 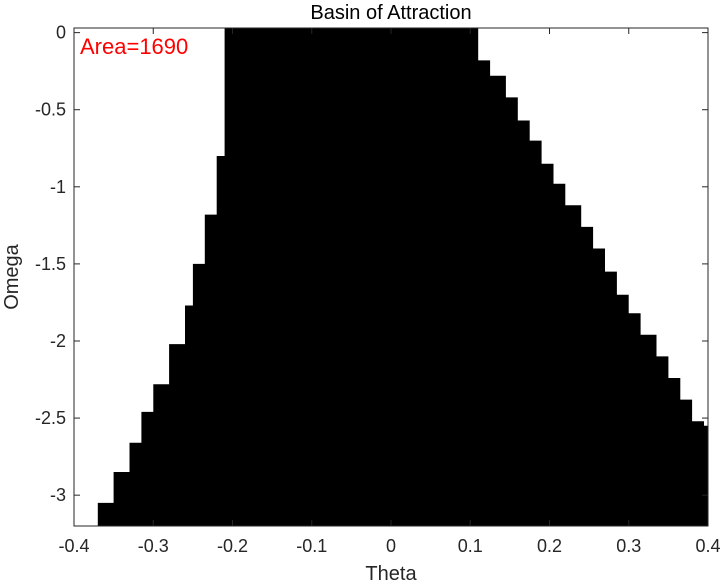 I want to click on y-tick-label: -2, so click(x=58, y=341).